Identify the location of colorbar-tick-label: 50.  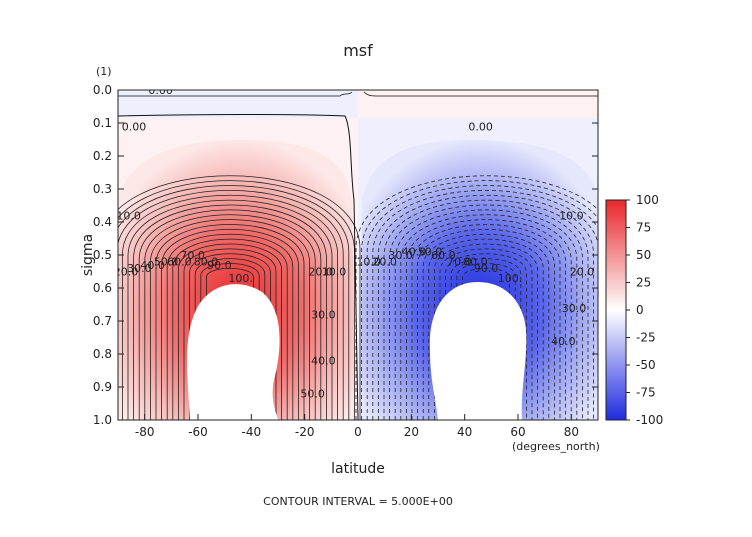
(643, 255).